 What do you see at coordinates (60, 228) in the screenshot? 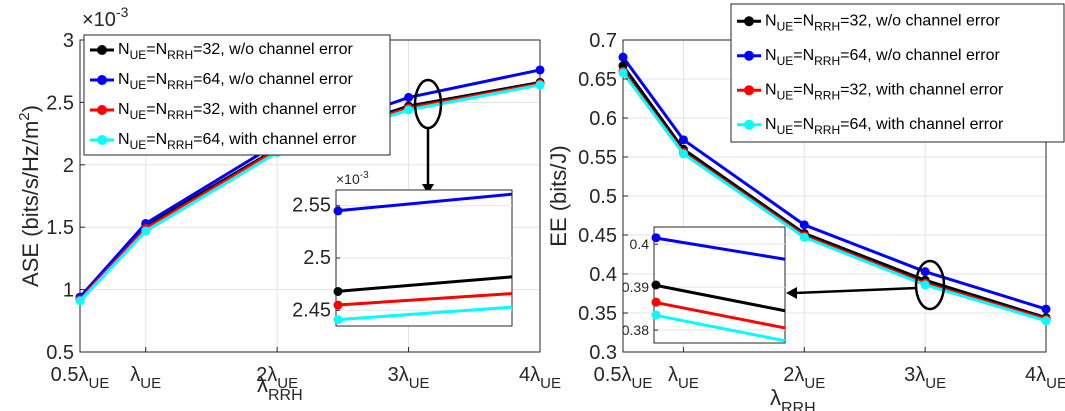
I see `ase-ytick-label: 1.5` at bounding box center [60, 228].